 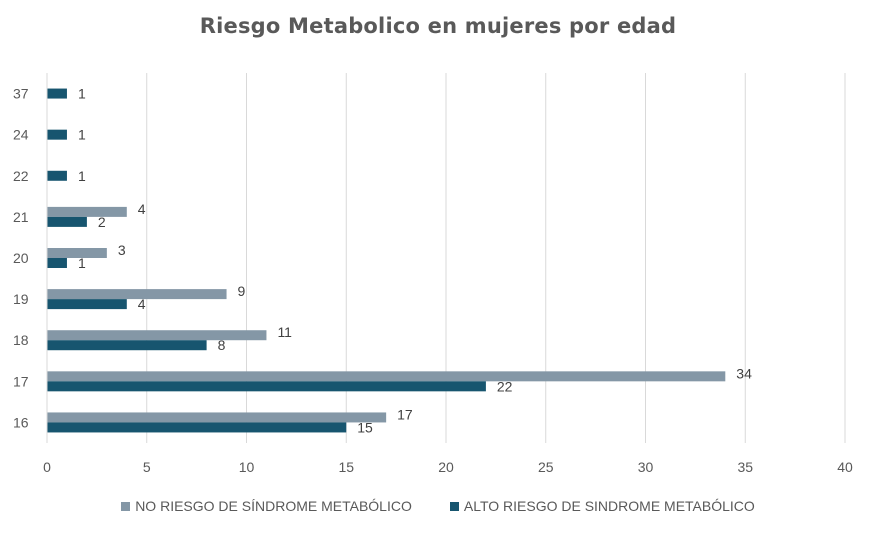 I want to click on x-tick-label: 0, so click(x=47, y=467).